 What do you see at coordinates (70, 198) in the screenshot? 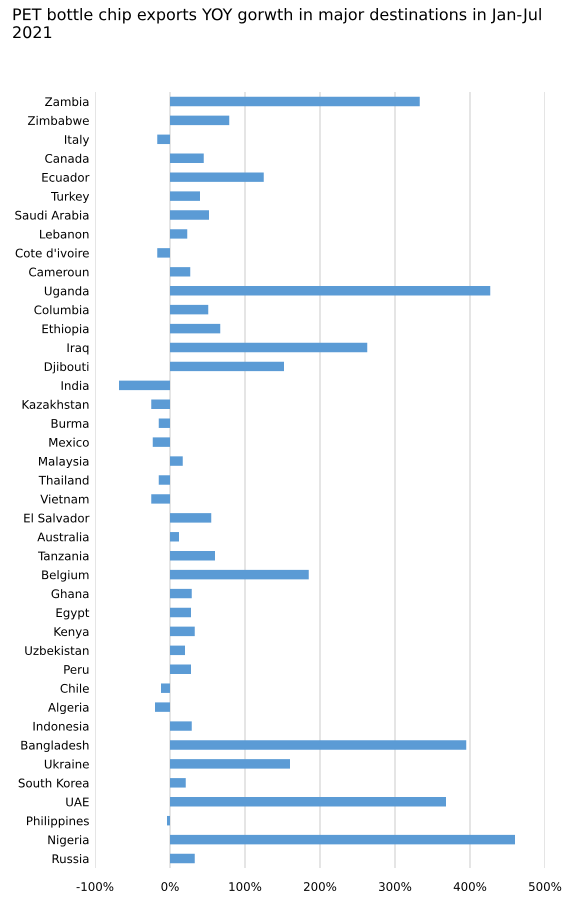
I see `y-tick-label: Turkey` at bounding box center [70, 198].